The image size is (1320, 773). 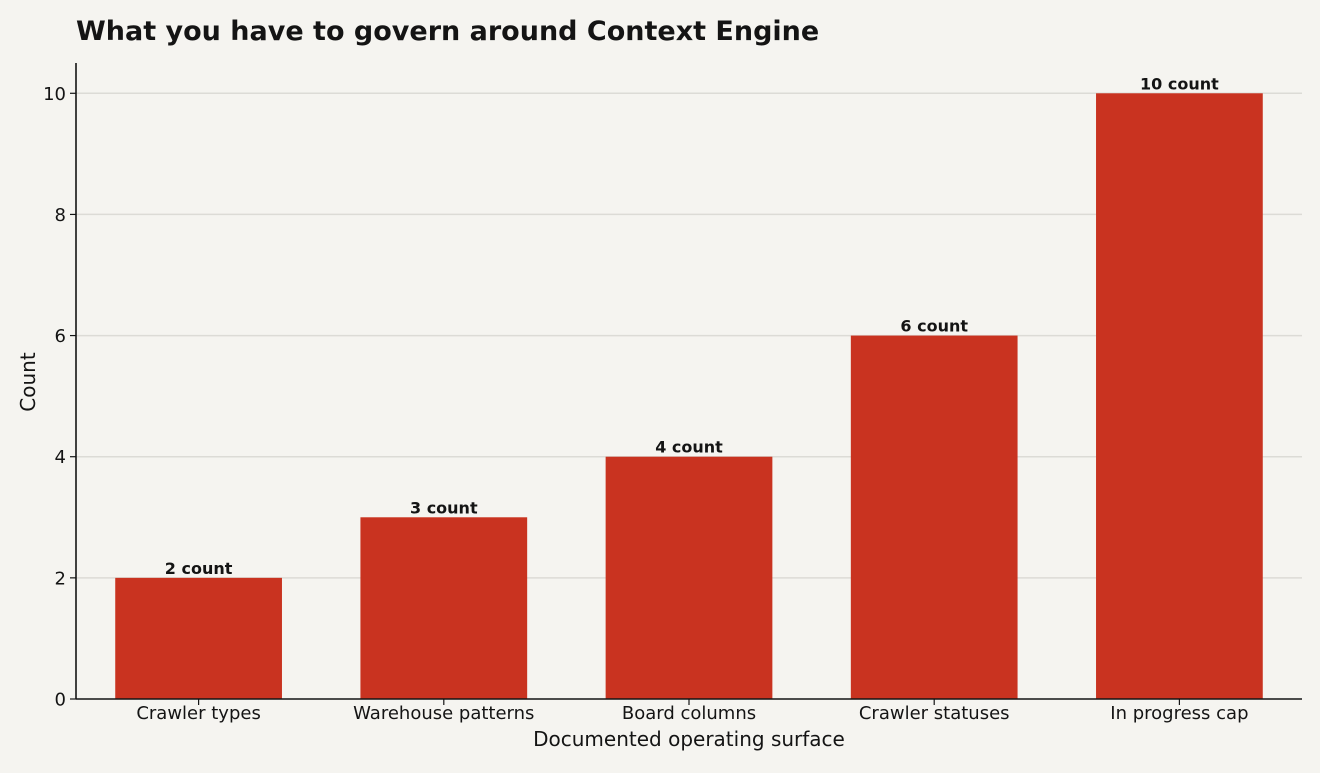 I want to click on y-tick-label: 4, so click(x=60, y=457).